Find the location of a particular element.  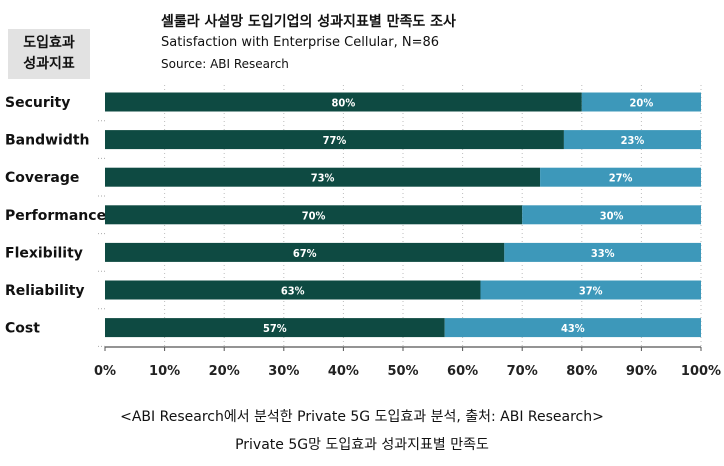

x-tick-label: 40% is located at coordinates (343, 371).